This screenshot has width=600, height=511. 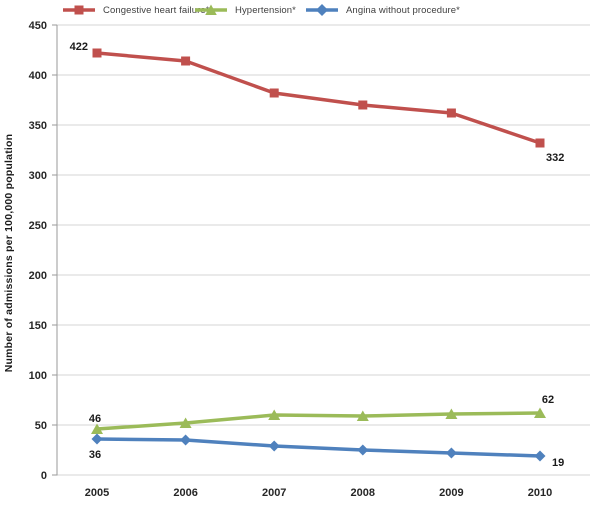 I want to click on legend-item-hypertension: Hypertension*, so click(x=245, y=10).